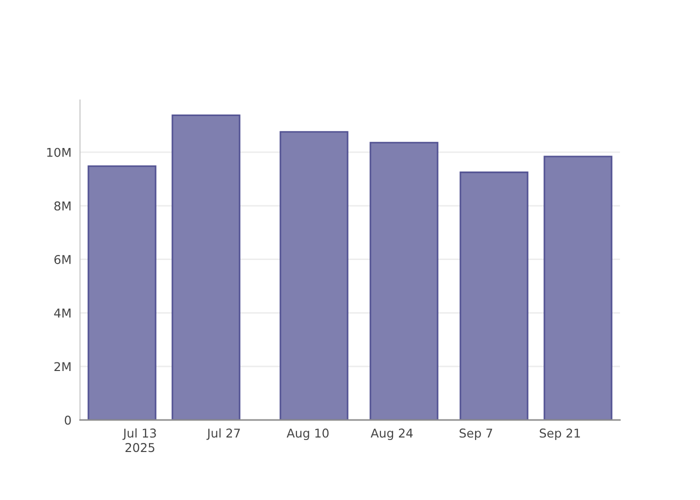 Image resolution: width=700 pixels, height=500 pixels. What do you see at coordinates (62, 367) in the screenshot?
I see `y-tick-label: 2M` at bounding box center [62, 367].